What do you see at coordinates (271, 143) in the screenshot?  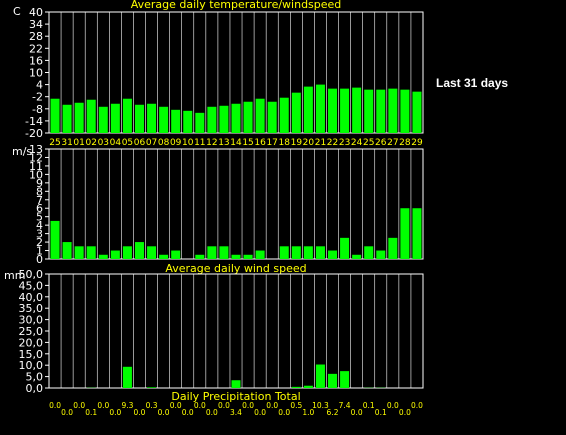 I see `x-tick-label: 17` at bounding box center [271, 143].